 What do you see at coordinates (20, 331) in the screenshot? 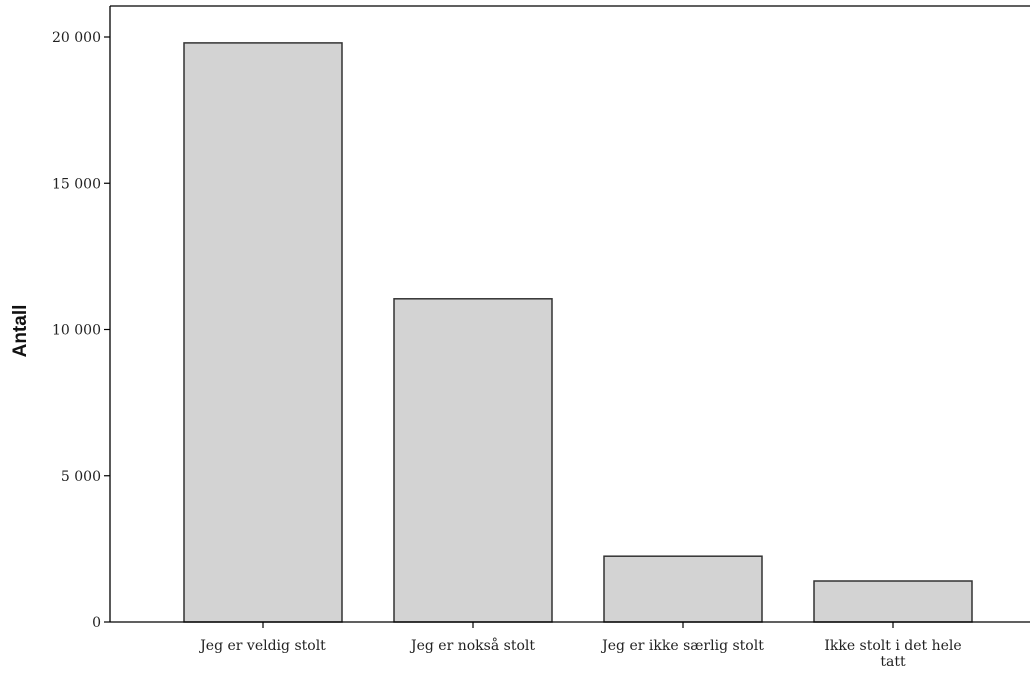
I see `y-axis-label: Antall` at bounding box center [20, 331].